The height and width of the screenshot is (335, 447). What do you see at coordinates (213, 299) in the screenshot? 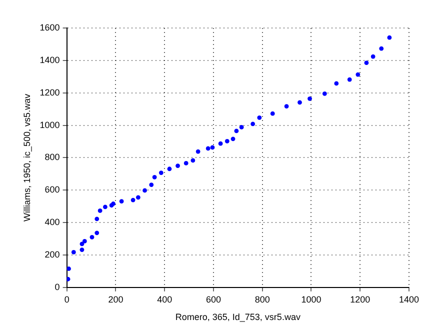
I see `x-tick-label: 600` at bounding box center [213, 299].